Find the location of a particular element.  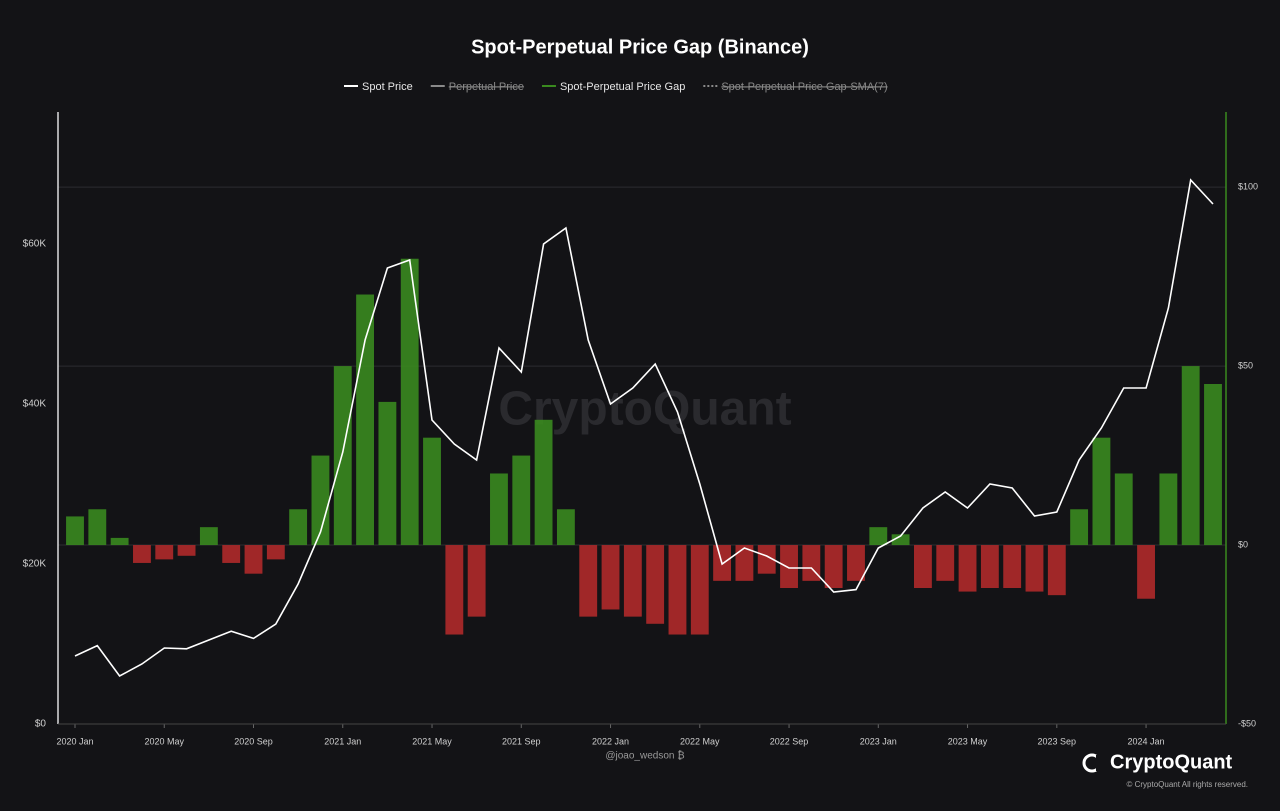

x-tick-label: 2020 Sep is located at coordinates (253, 741).